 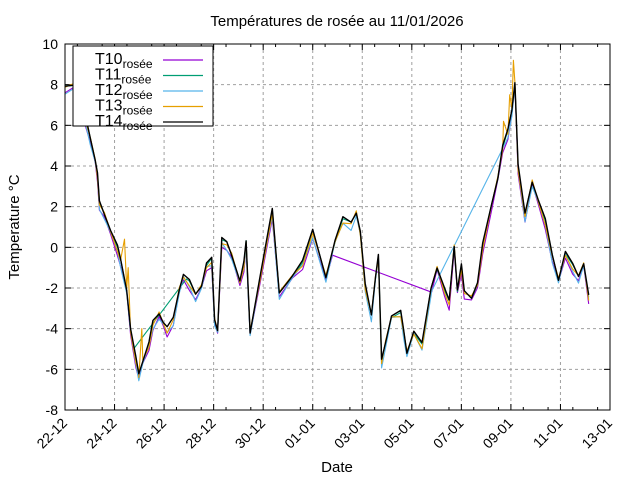 I want to click on x-tick-label: 07-01, so click(x=448, y=433).